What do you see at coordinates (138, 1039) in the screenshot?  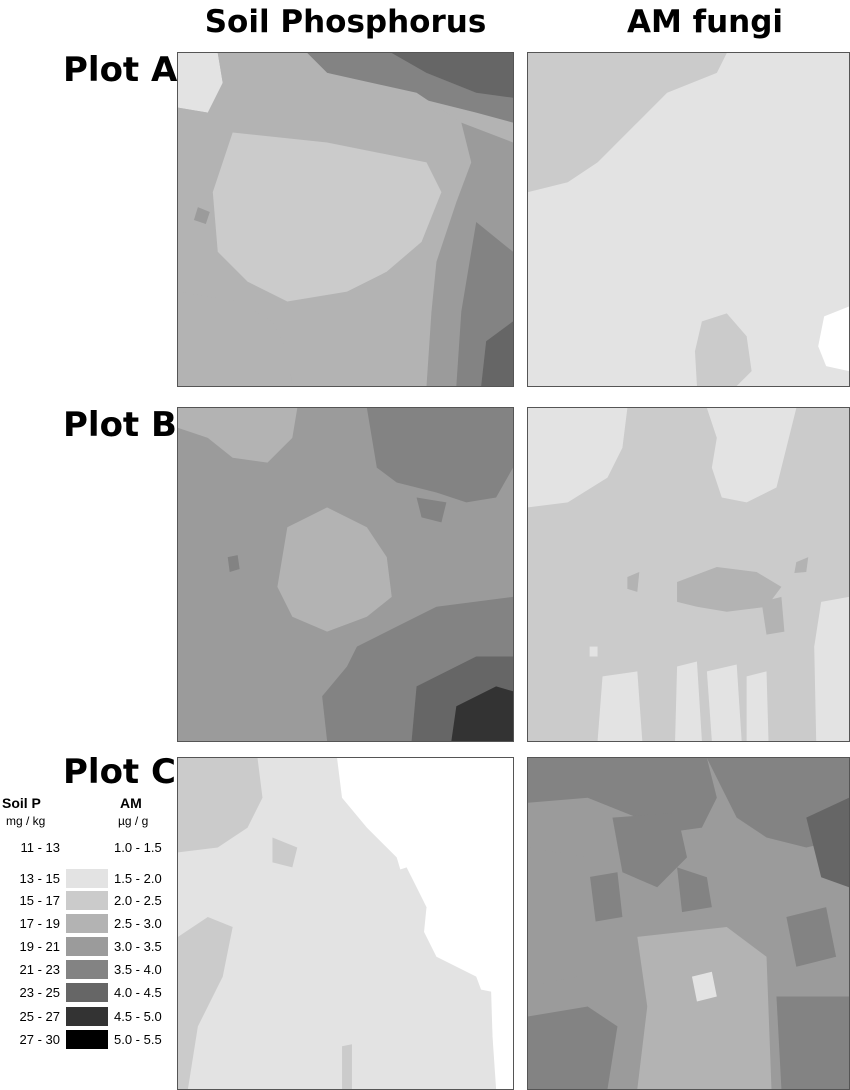 I see `legend-am-range: 5.0 - 5.5` at bounding box center [138, 1039].